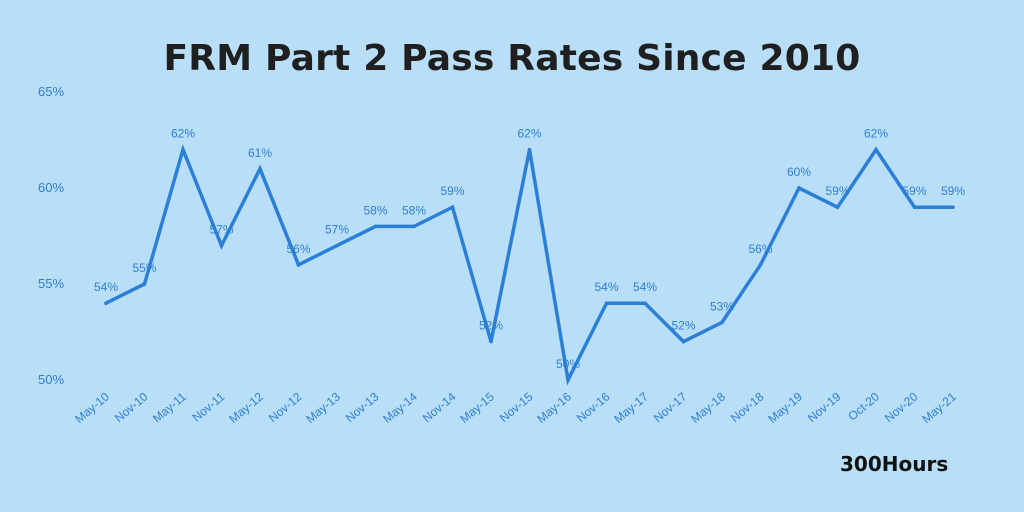  Describe the element at coordinates (512, 58) in the screenshot. I see `chart-title: FRM Part 2 Pass Rates Since 2010` at that location.